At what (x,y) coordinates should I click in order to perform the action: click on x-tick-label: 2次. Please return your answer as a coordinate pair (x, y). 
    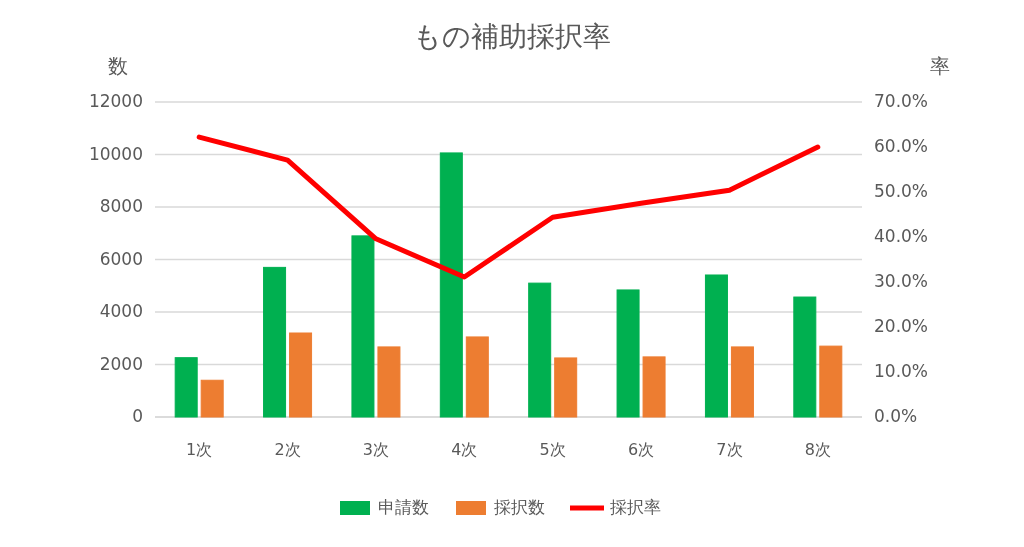
    Looking at the image, I should click on (287, 449).